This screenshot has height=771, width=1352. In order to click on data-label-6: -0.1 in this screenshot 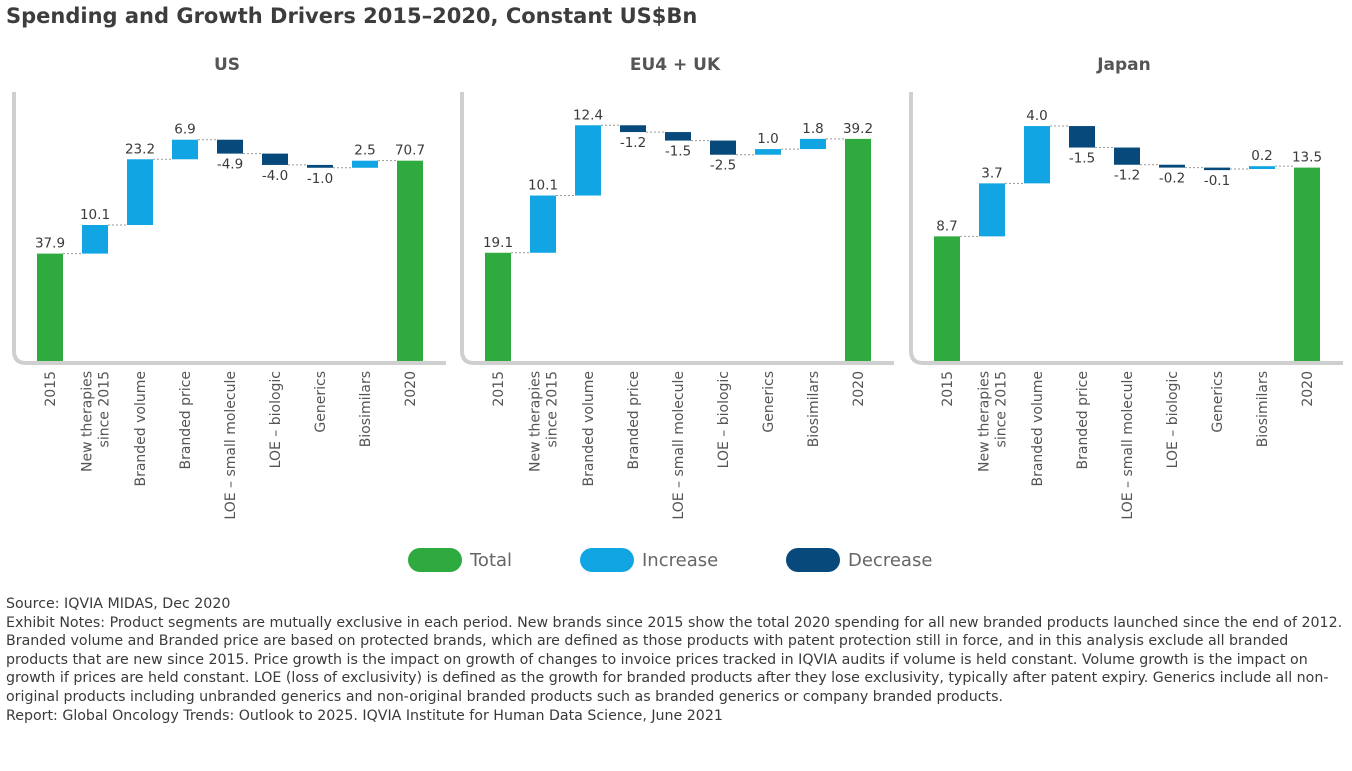, I will do `click(1217, 181)`.